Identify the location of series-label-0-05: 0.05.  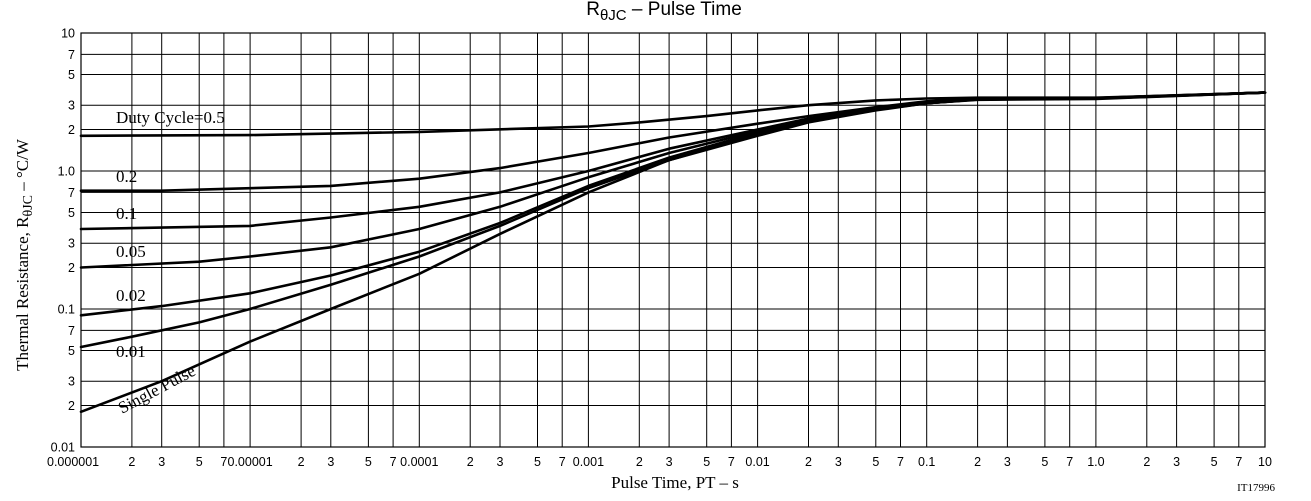
(131, 251).